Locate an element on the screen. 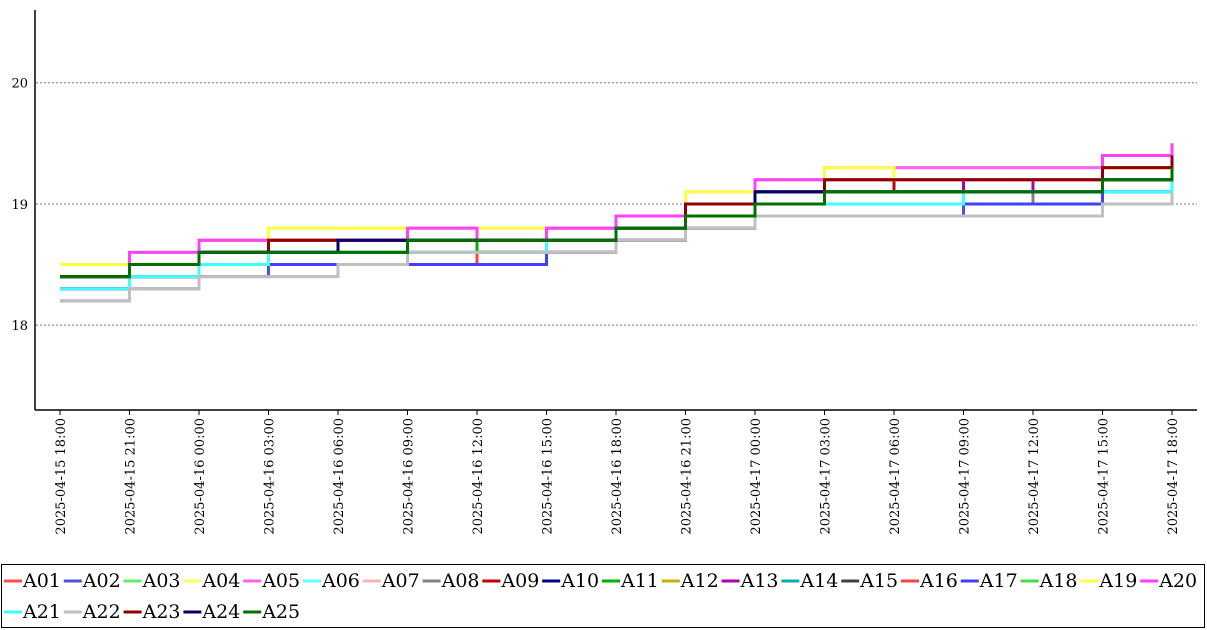 Image resolution: width=1207 pixels, height=630 pixels. x-tick-label: 2025-04-17 12:00 is located at coordinates (1034, 476).